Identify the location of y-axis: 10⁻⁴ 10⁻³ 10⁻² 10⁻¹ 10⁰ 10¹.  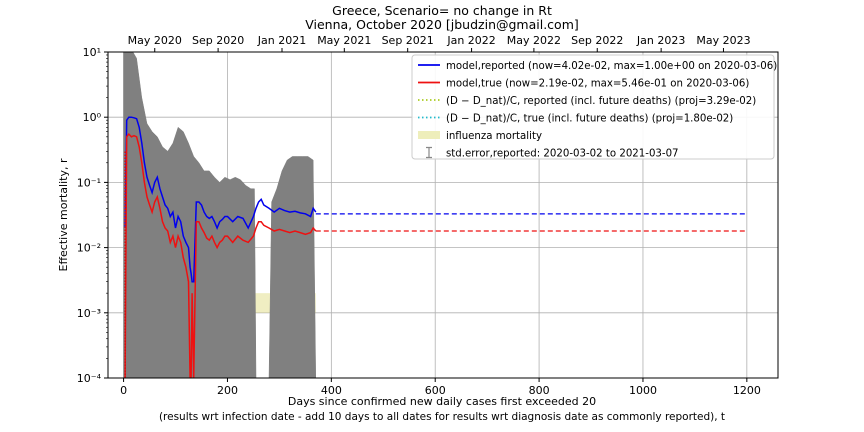
(92, 215).